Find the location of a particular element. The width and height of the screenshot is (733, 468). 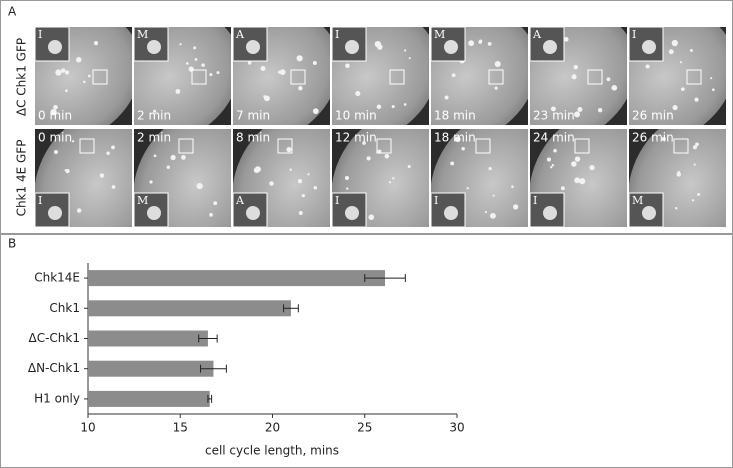

time-label: 7 min is located at coordinates (253, 116).